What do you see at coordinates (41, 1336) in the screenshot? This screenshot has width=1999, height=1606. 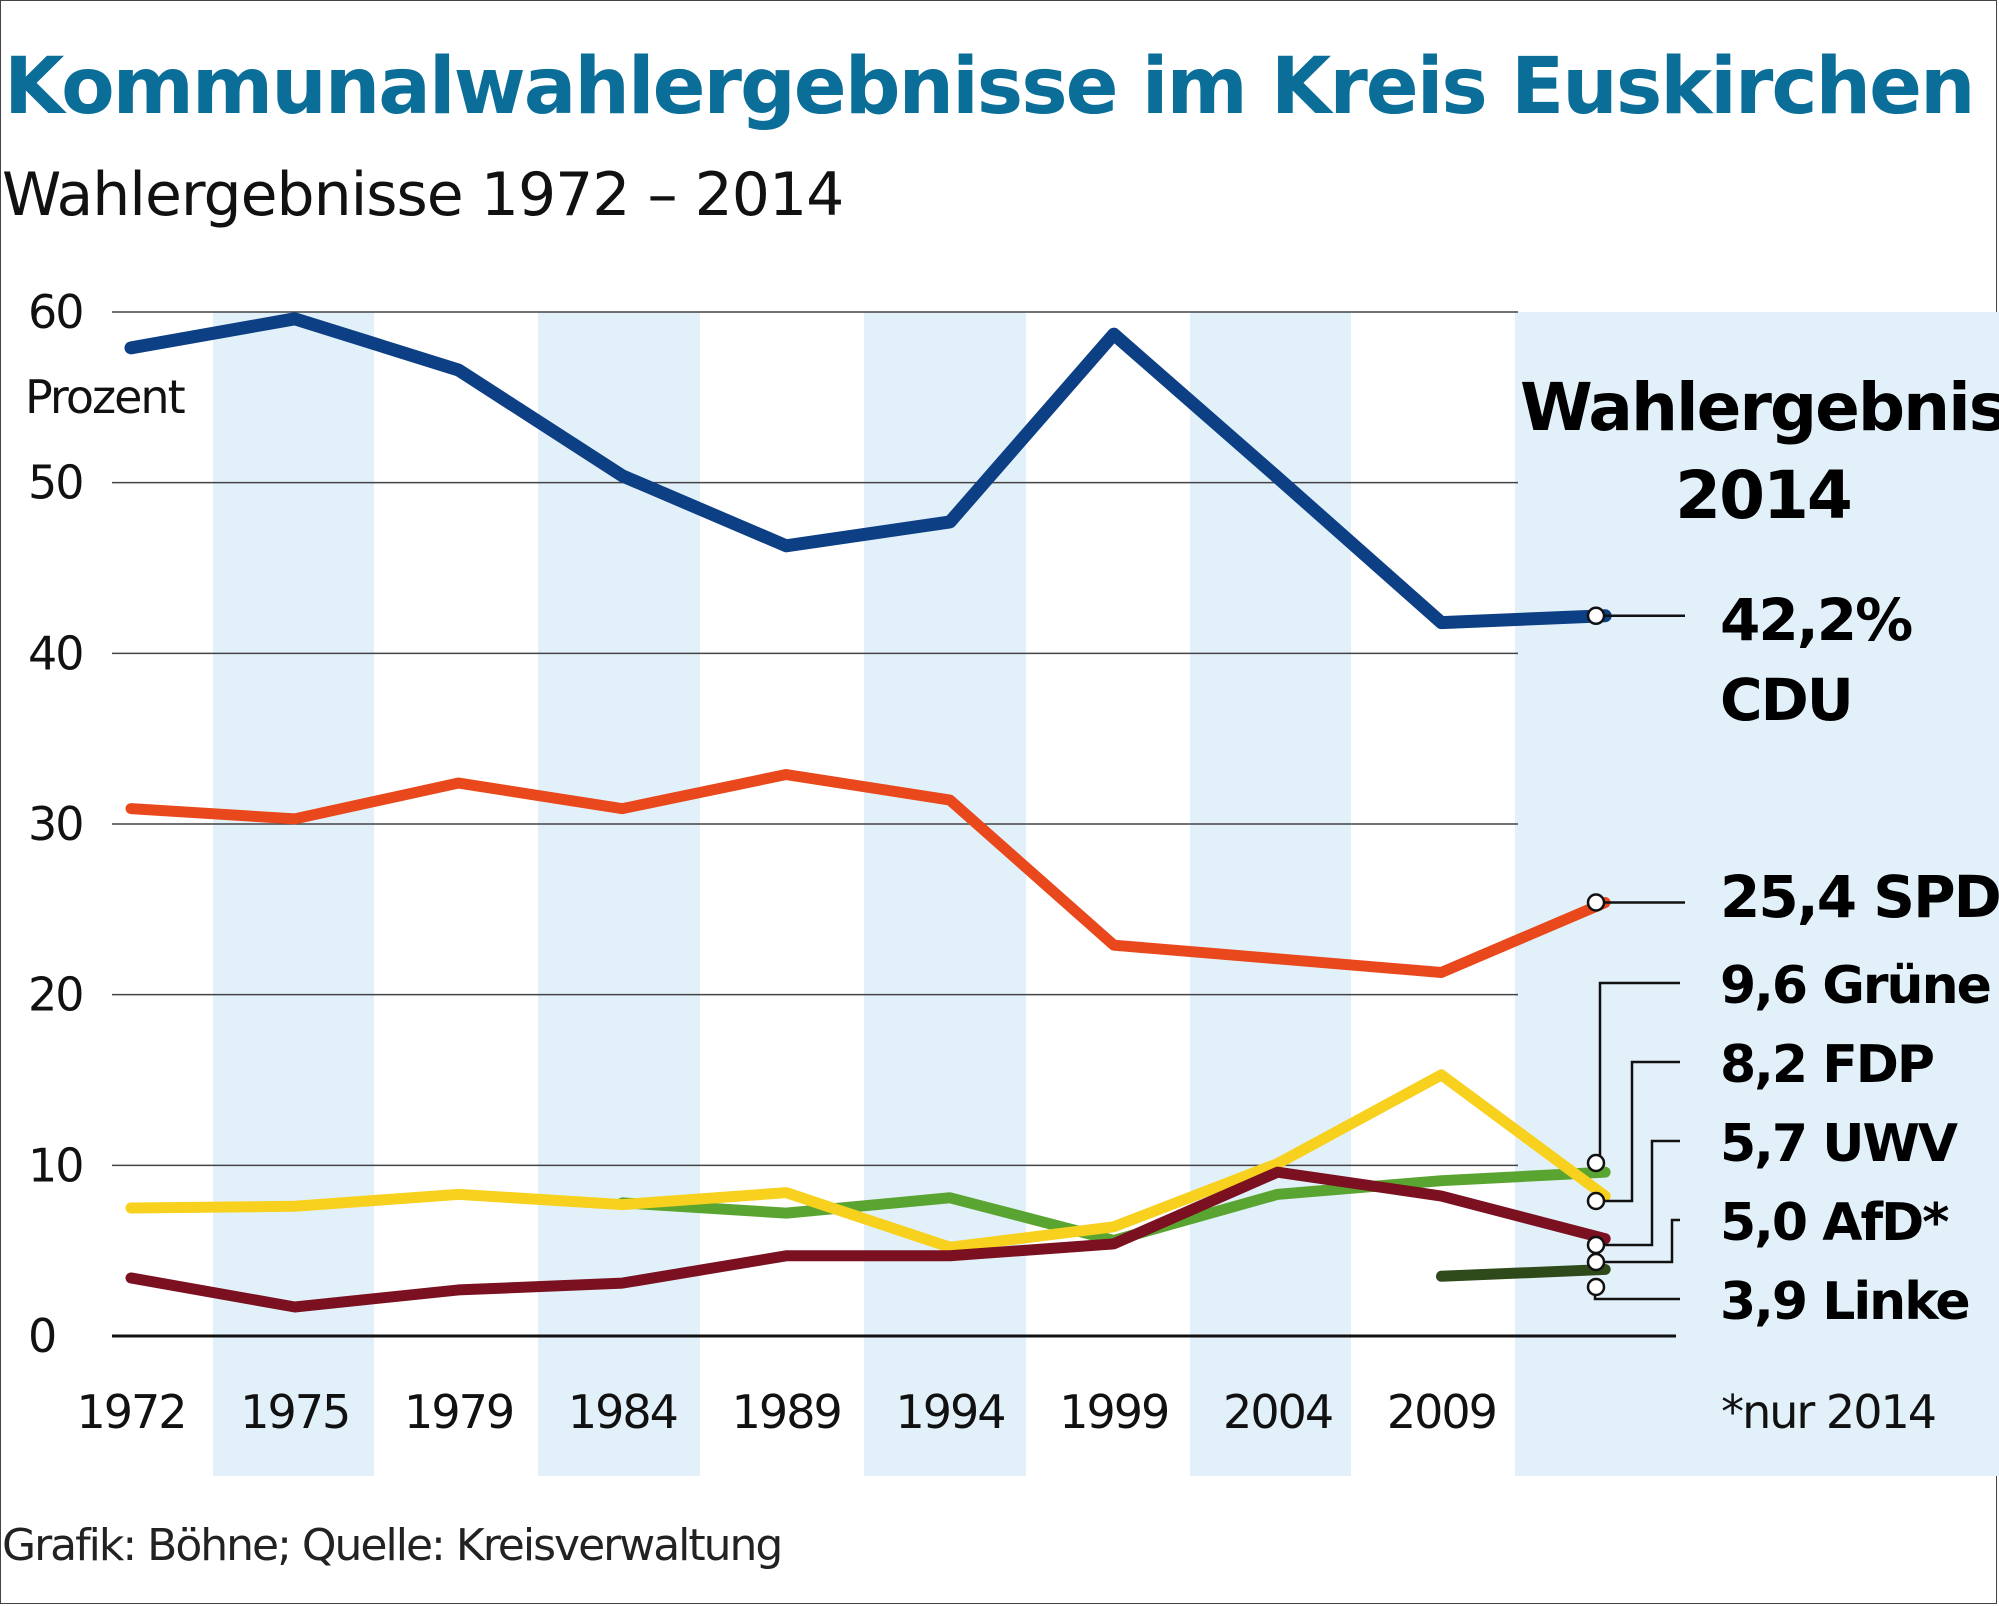 I see `y-tick-label: 0` at bounding box center [41, 1336].